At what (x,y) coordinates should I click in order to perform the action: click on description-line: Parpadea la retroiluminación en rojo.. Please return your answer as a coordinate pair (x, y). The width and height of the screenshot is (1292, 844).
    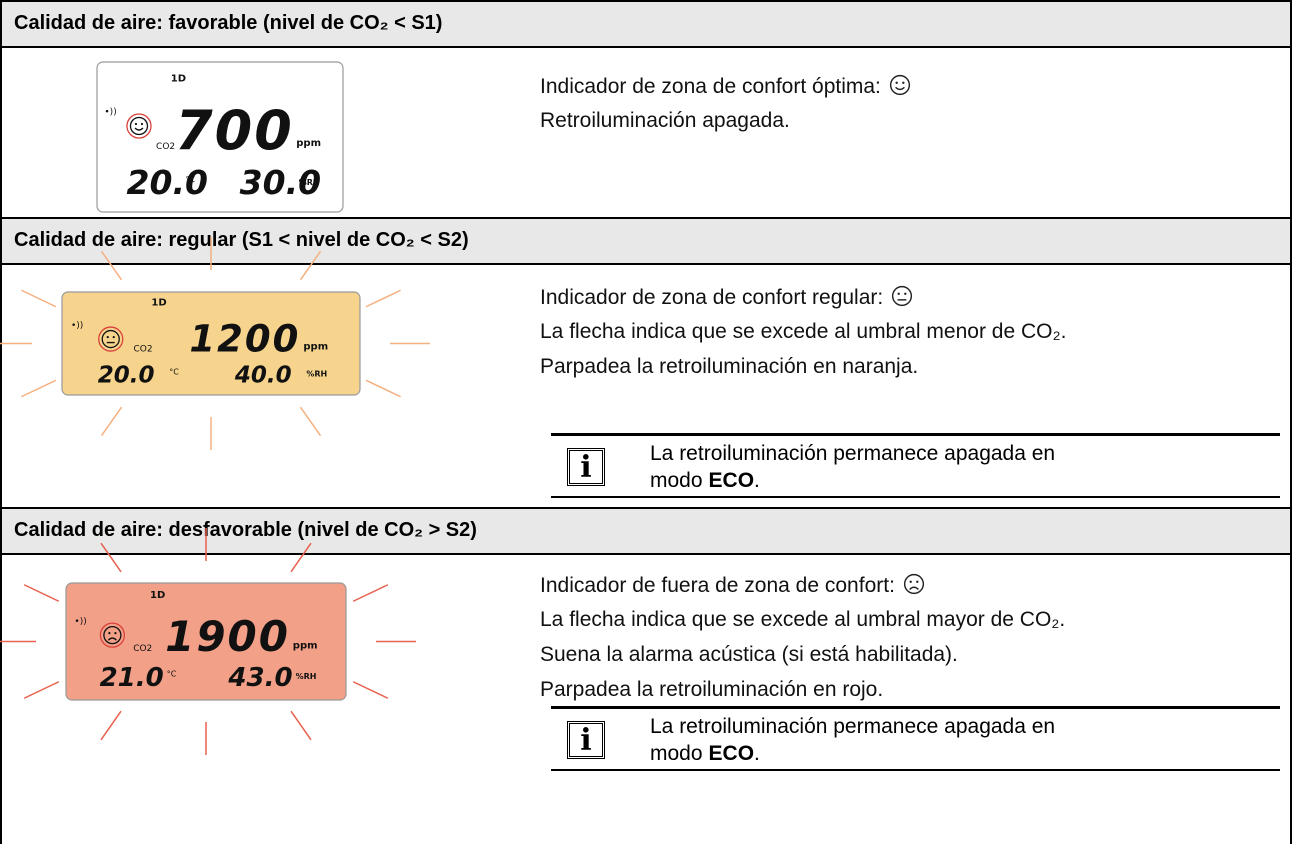
    Looking at the image, I should click on (711, 690).